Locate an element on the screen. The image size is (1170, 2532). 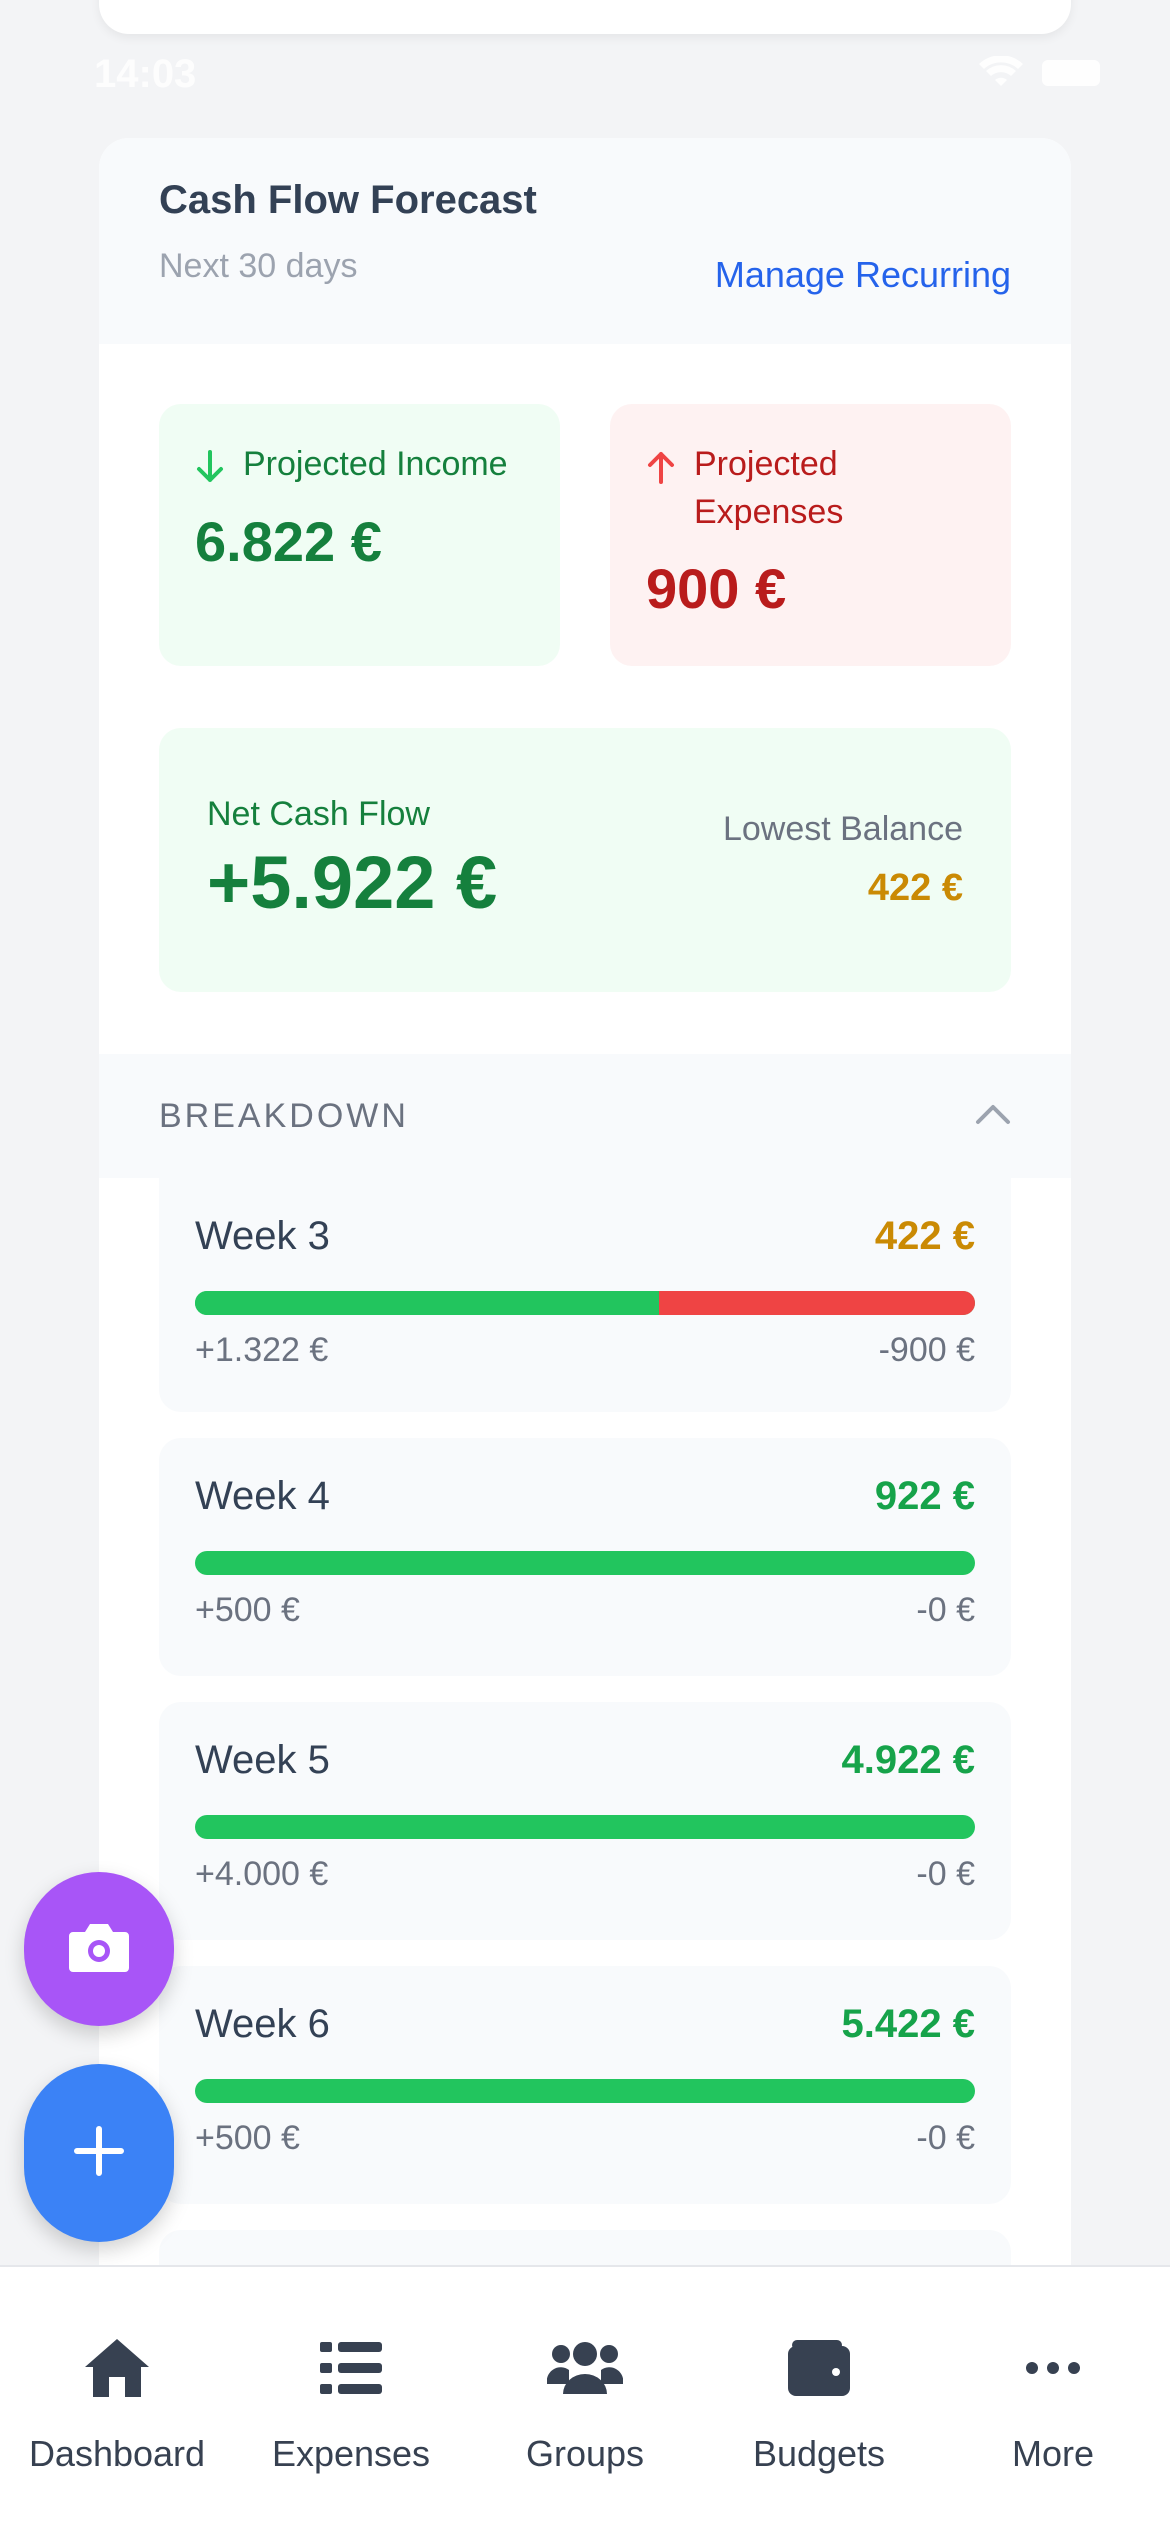
nav-label: Groups is located at coordinates (585, 2453).